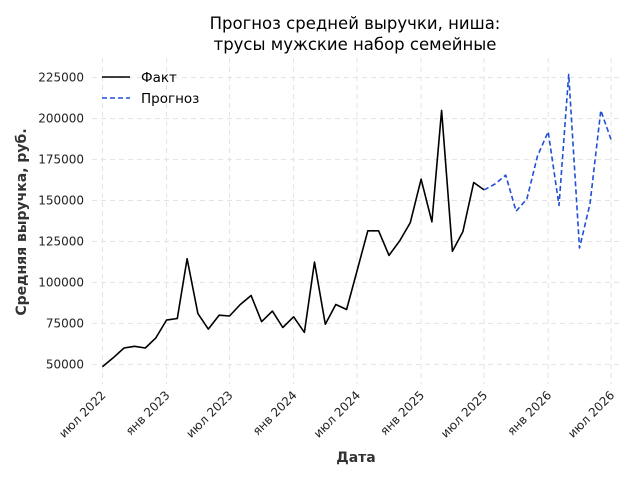 The width and height of the screenshot is (640, 480). Describe the element at coordinates (547, 161) in the screenshot. I see `forecast-series-line` at that location.